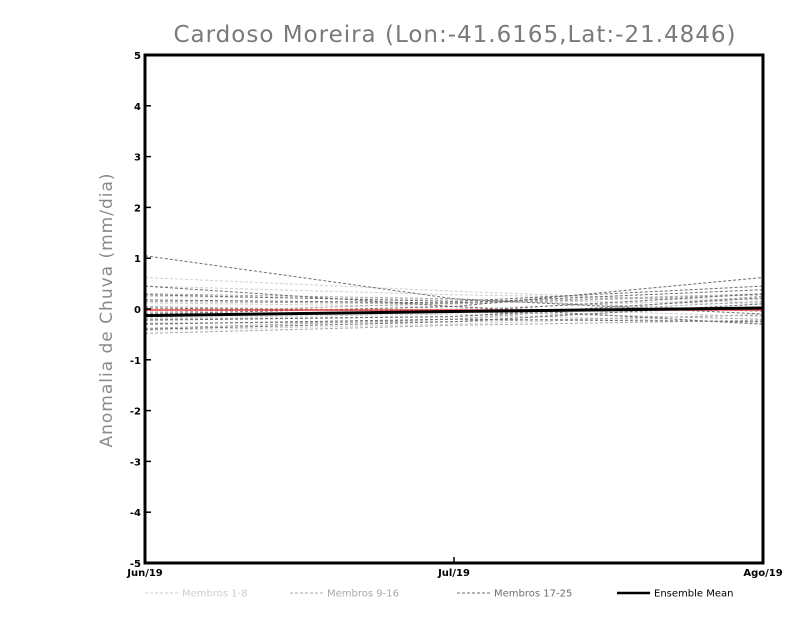  Describe the element at coordinates (137, 259) in the screenshot. I see `y-tick-label: 1` at that location.